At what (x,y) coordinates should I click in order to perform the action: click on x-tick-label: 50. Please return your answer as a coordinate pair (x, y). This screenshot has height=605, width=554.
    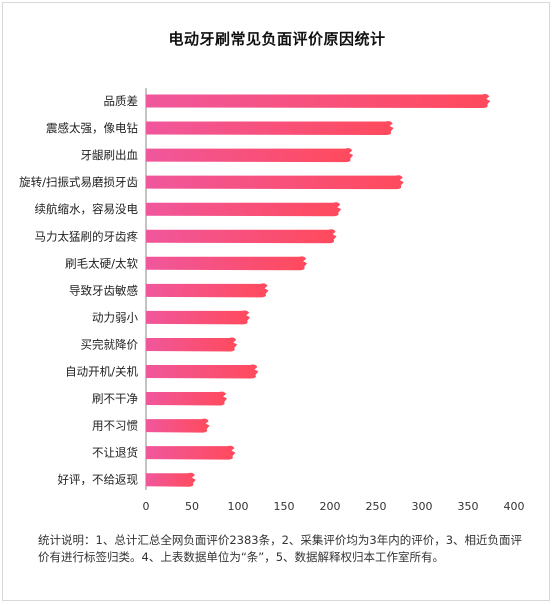
    Looking at the image, I should click on (192, 506).